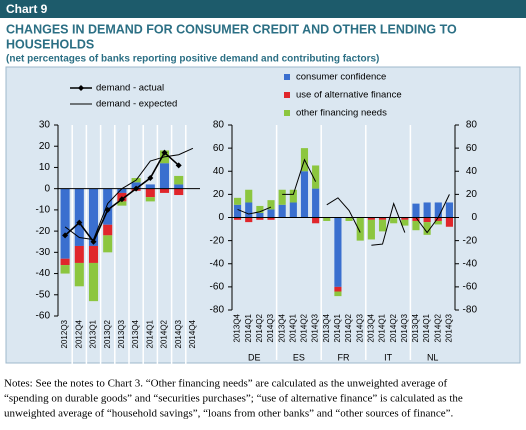 The image size is (526, 430). Describe the element at coordinates (50, 44) in the screenshot. I see `chart-title: HOUSEHOLDS` at that location.